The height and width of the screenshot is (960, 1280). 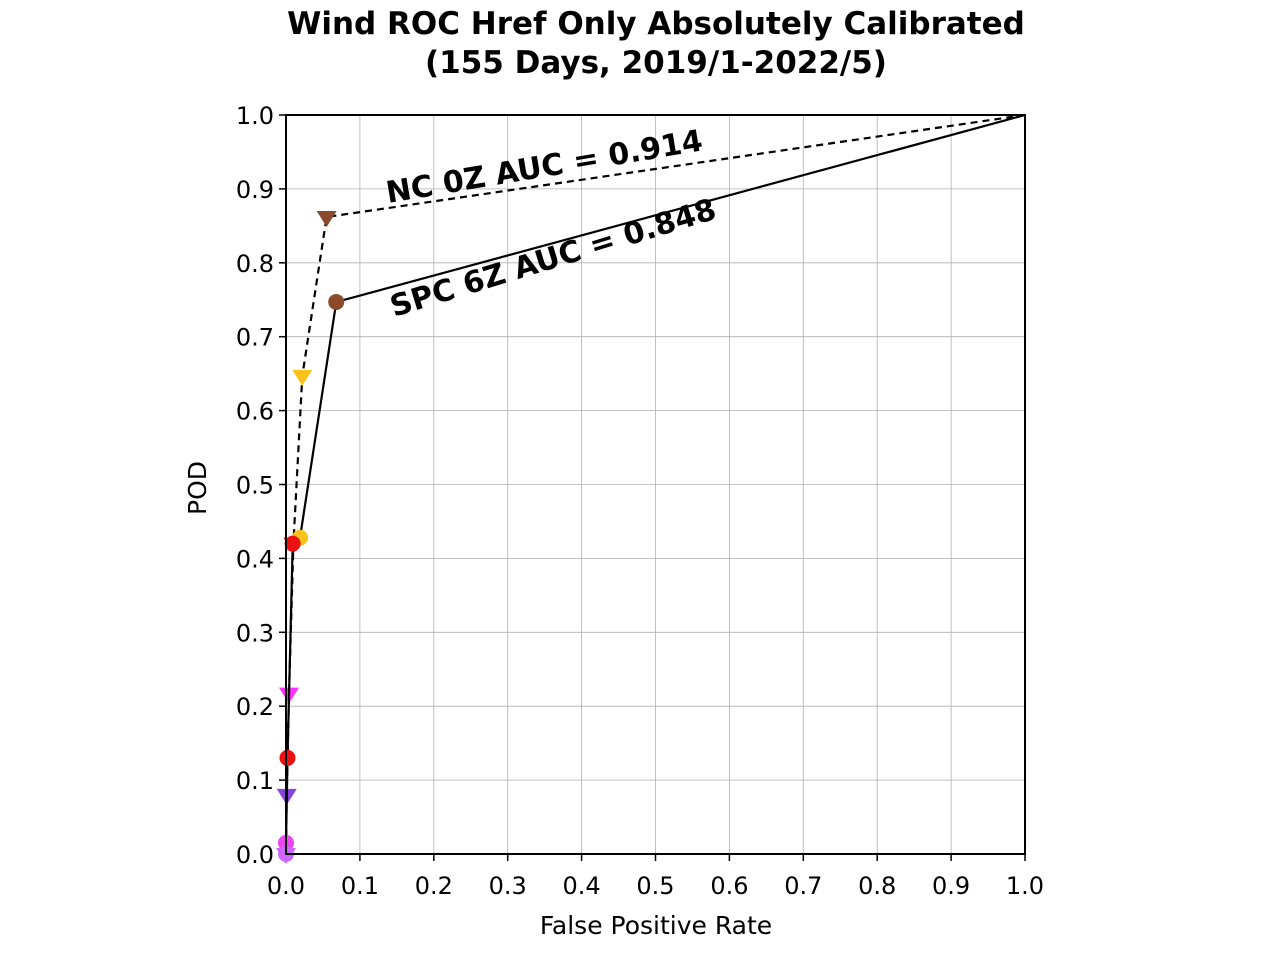 What do you see at coordinates (255, 486) in the screenshot?
I see `y-tick-label: 0.5` at bounding box center [255, 486].